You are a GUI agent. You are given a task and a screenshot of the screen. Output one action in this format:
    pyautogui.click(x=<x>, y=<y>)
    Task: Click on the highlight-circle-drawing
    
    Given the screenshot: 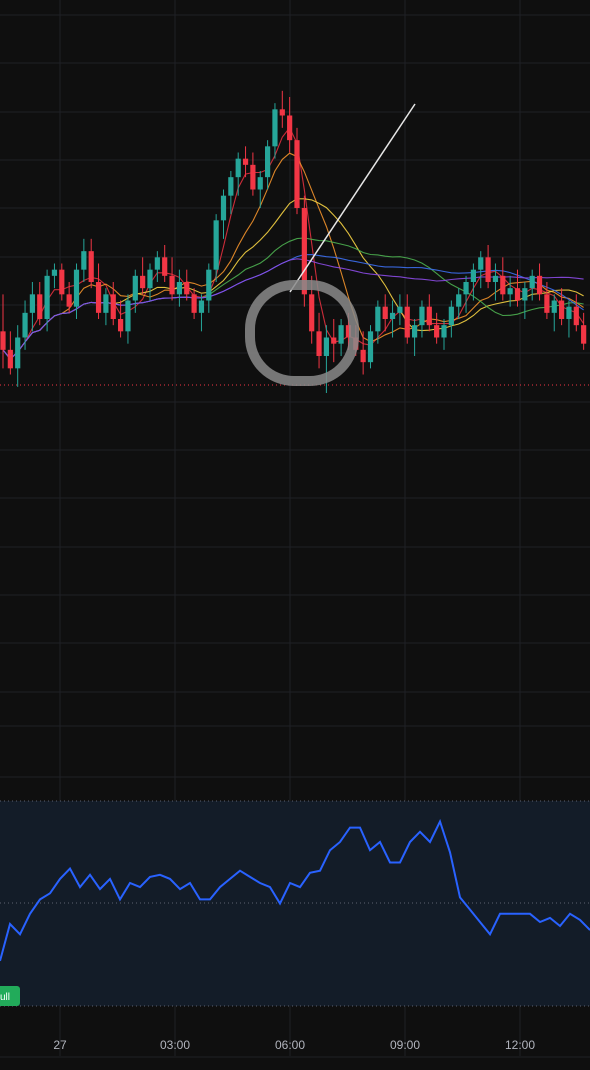 What is the action you would take?
    pyautogui.click(x=302, y=333)
    